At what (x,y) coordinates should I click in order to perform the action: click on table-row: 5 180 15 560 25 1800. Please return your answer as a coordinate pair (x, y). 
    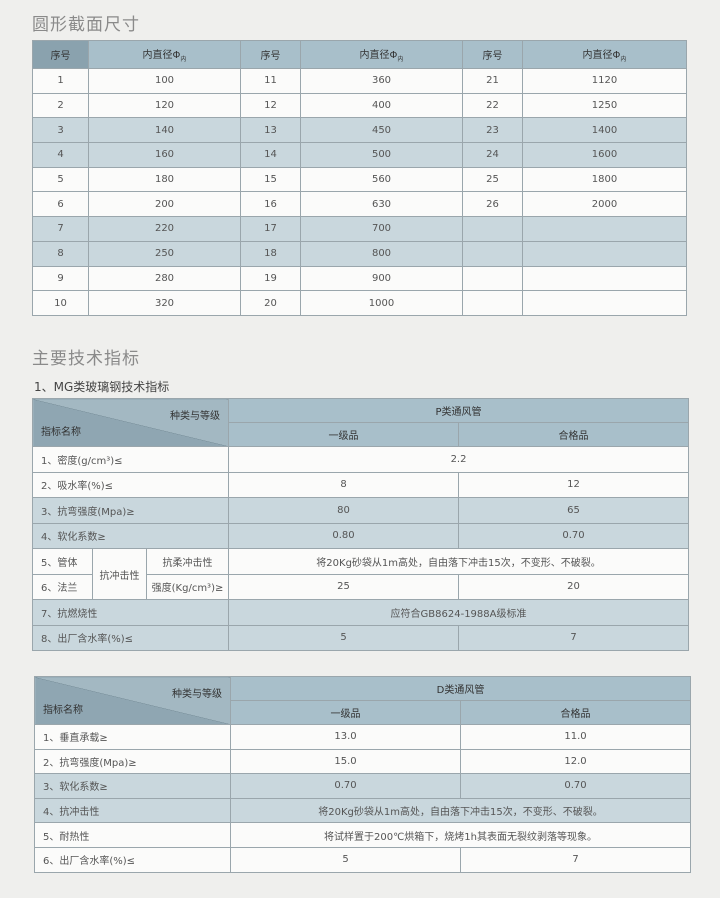
    Looking at the image, I should click on (359, 179).